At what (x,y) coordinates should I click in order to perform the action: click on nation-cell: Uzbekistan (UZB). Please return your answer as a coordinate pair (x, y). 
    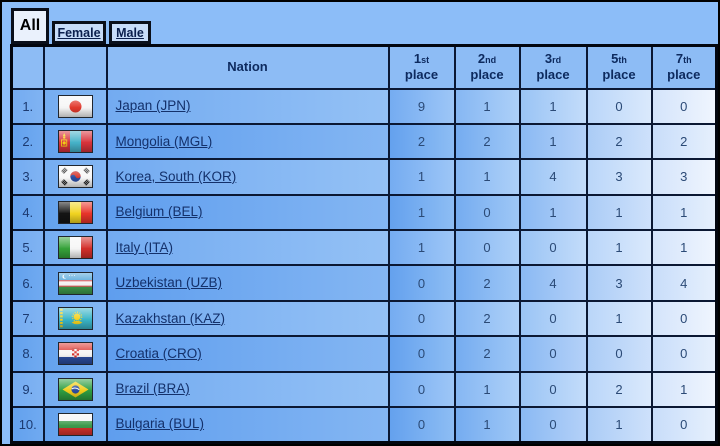
    Looking at the image, I should click on (247, 283).